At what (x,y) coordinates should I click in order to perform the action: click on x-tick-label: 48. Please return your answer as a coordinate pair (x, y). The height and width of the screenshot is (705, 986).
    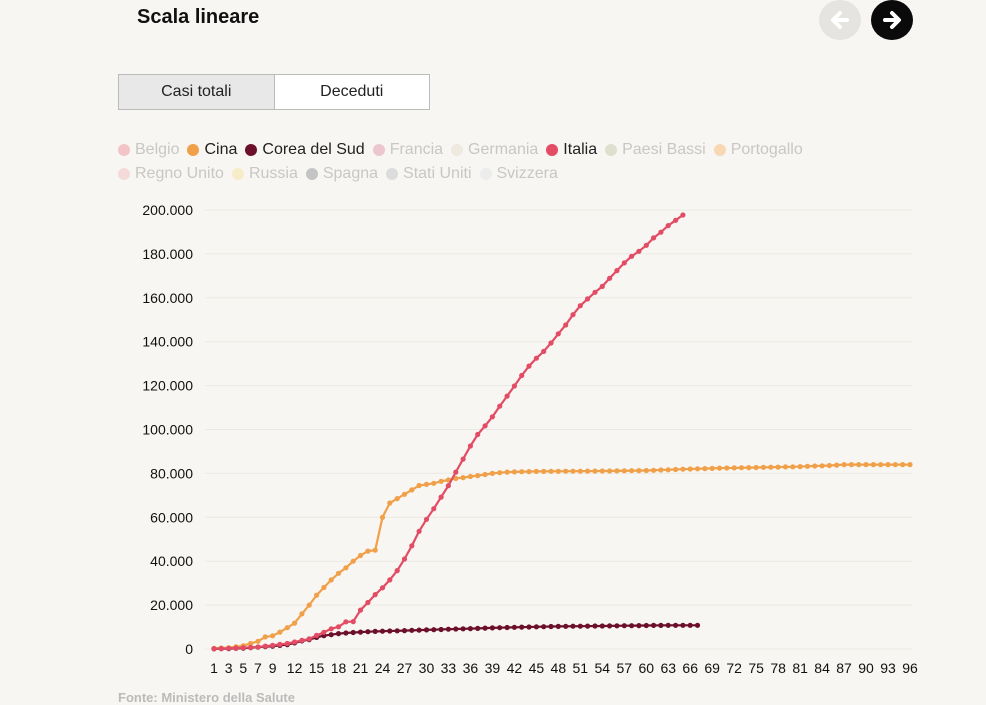
    Looking at the image, I should click on (559, 668).